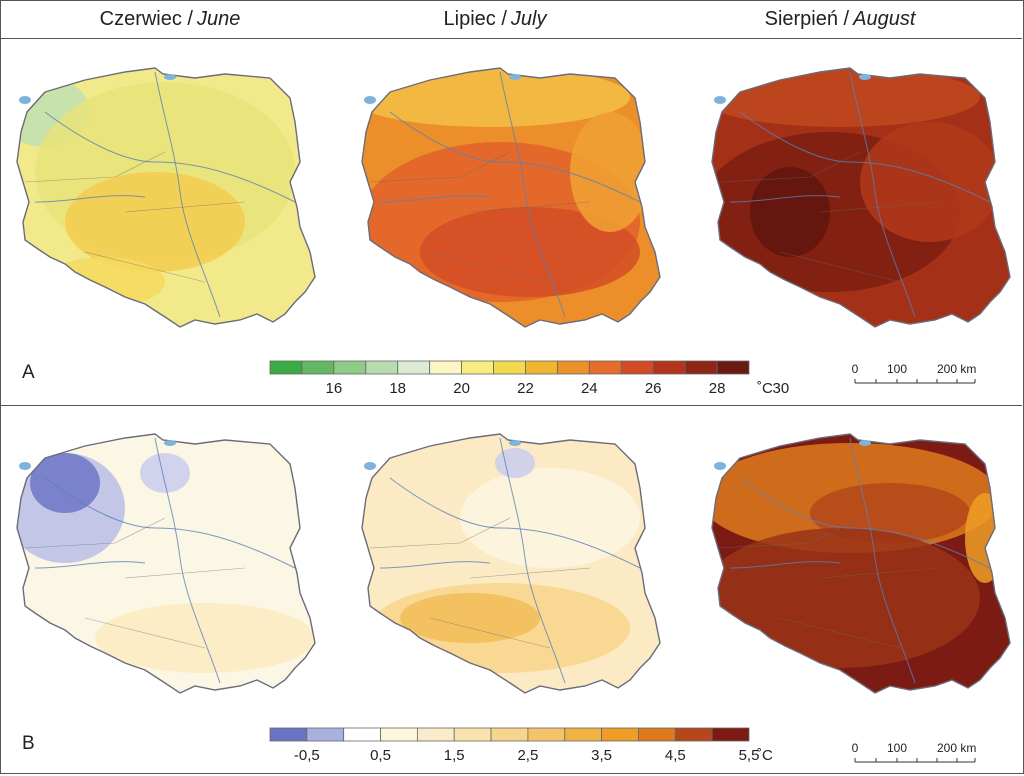  I want to click on header-july: Lipiec / July, so click(495, 19).